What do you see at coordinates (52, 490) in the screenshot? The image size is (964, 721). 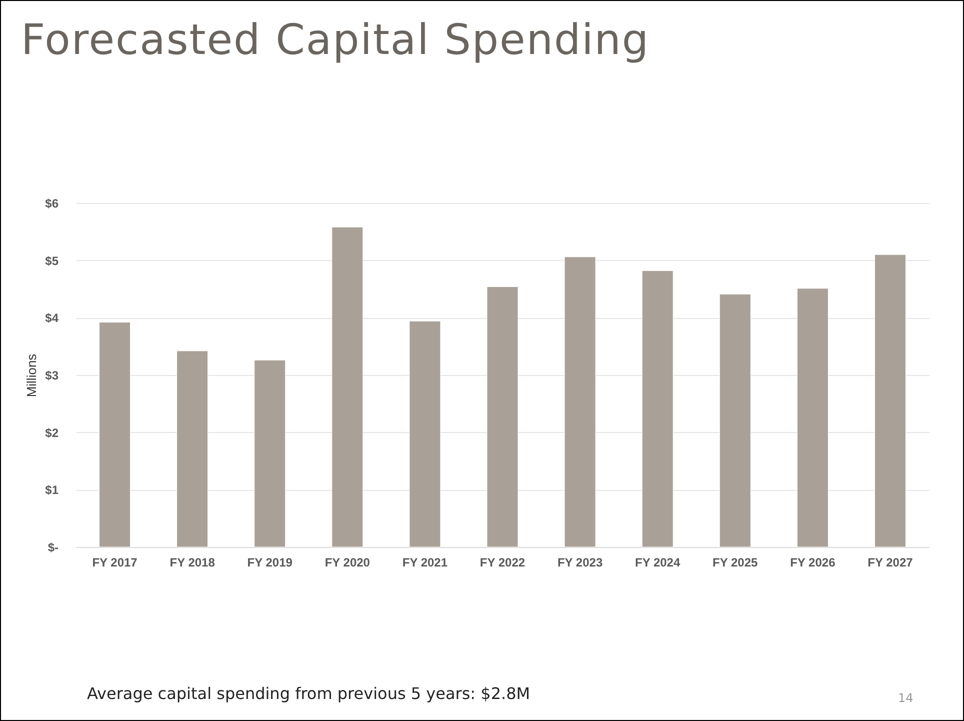 I see `y-tick-label: $1` at bounding box center [52, 490].